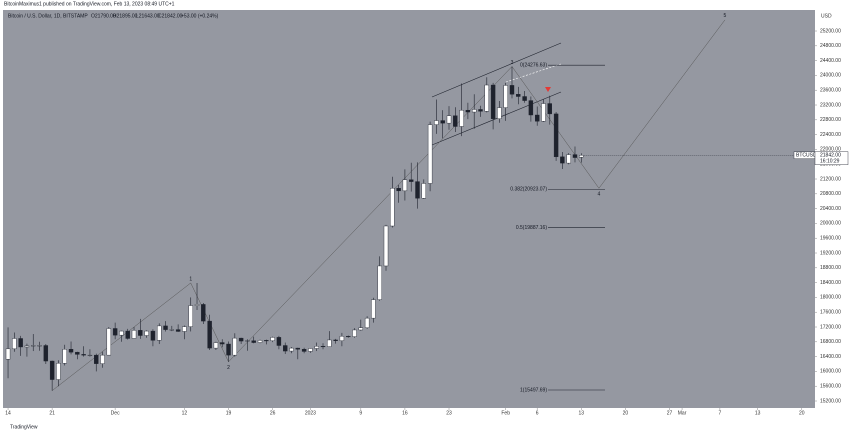 The height and width of the screenshot is (434, 850). What do you see at coordinates (548, 89) in the screenshot?
I see `marker` at bounding box center [548, 89].